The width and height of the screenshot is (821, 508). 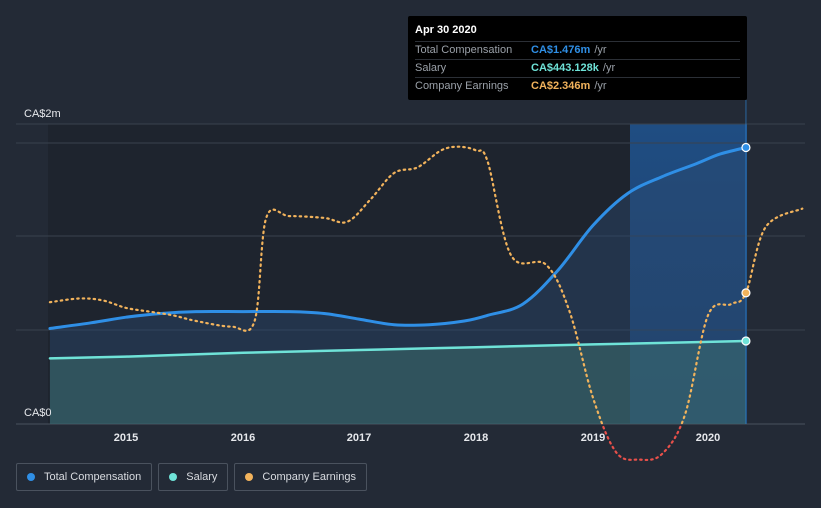 I want to click on tooltip-row-salary: Salary CA$443.128k /yr, so click(x=577, y=68).